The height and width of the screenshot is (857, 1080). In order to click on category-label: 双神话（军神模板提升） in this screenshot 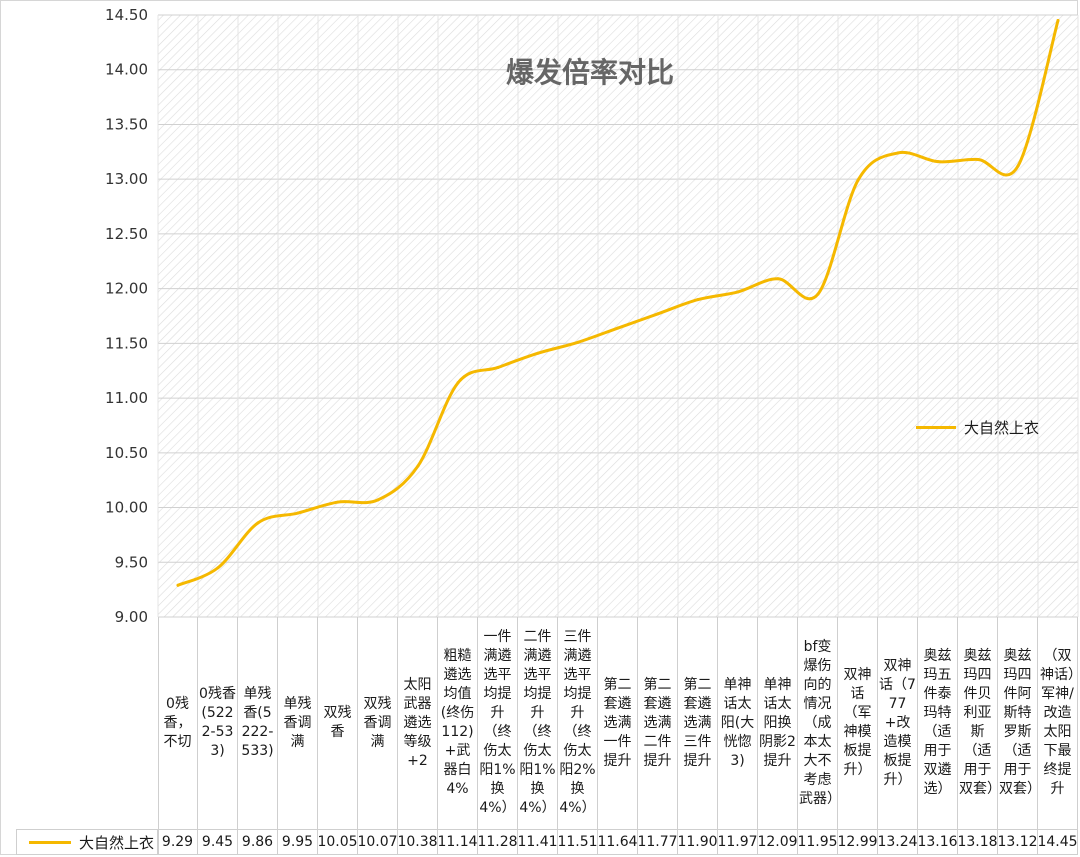, I will do `click(858, 723)`.